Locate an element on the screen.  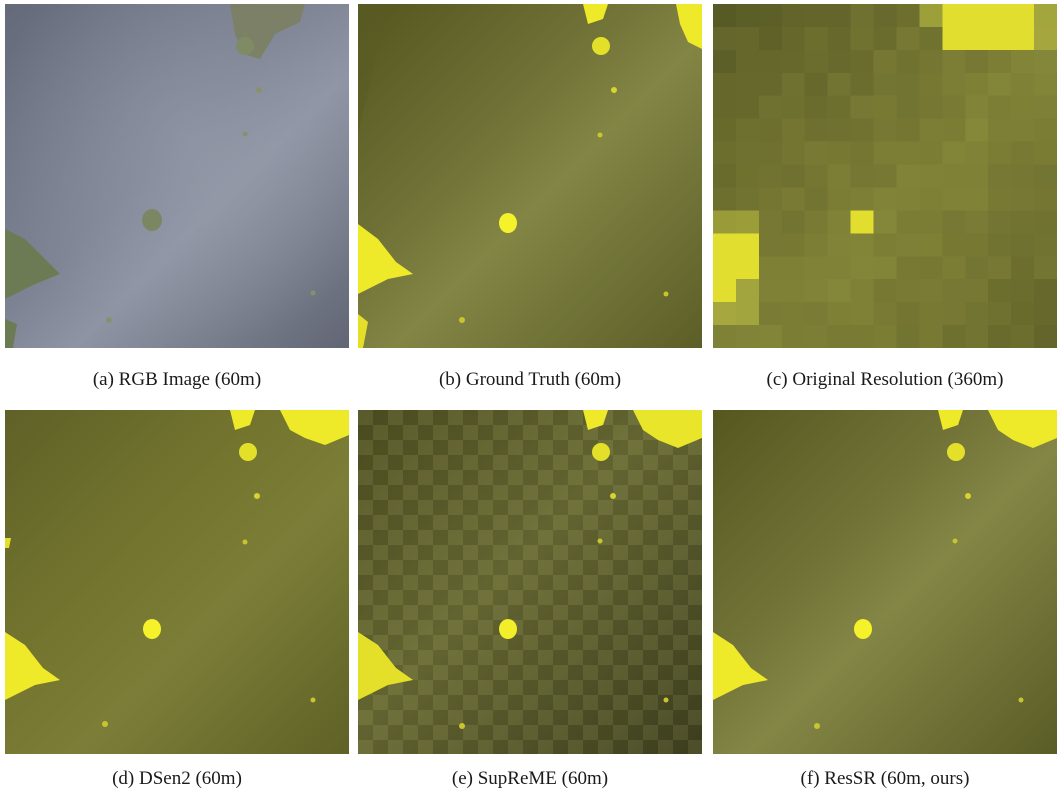
panel-caption: (e) SupReME (60m) is located at coordinates (530, 778).